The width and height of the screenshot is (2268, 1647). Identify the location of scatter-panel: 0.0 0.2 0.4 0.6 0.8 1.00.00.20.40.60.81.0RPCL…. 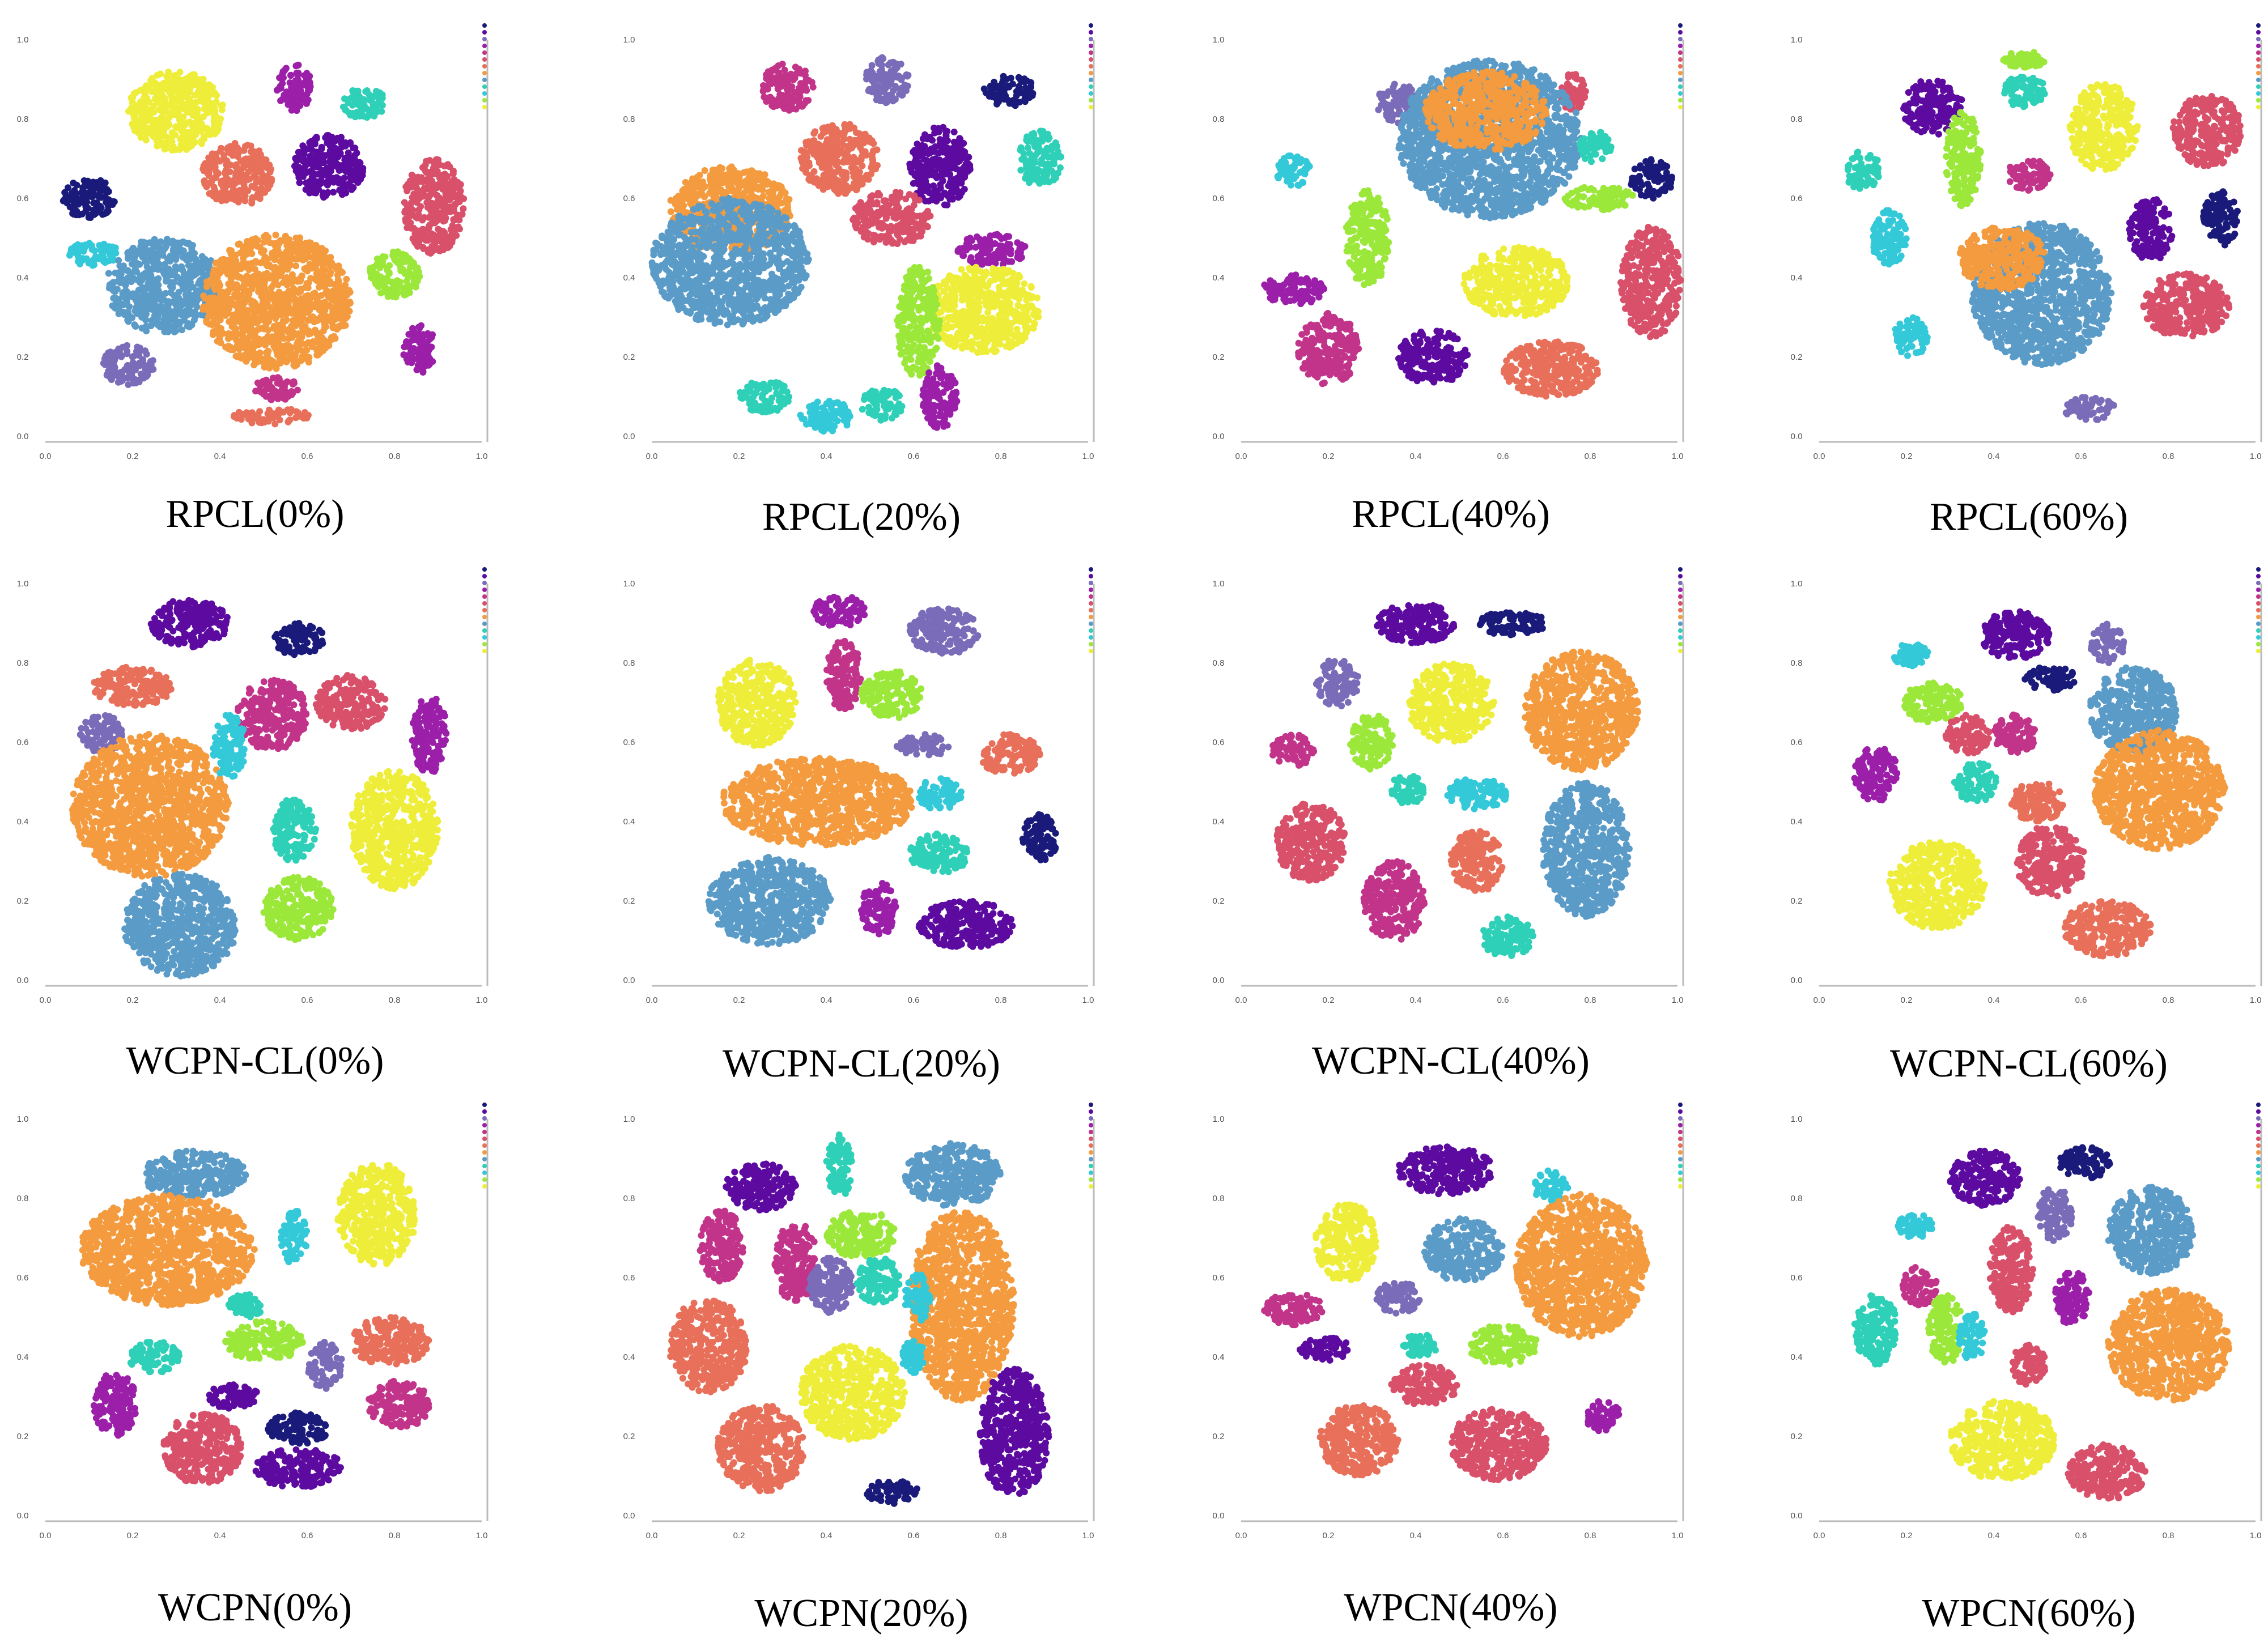
(859, 281).